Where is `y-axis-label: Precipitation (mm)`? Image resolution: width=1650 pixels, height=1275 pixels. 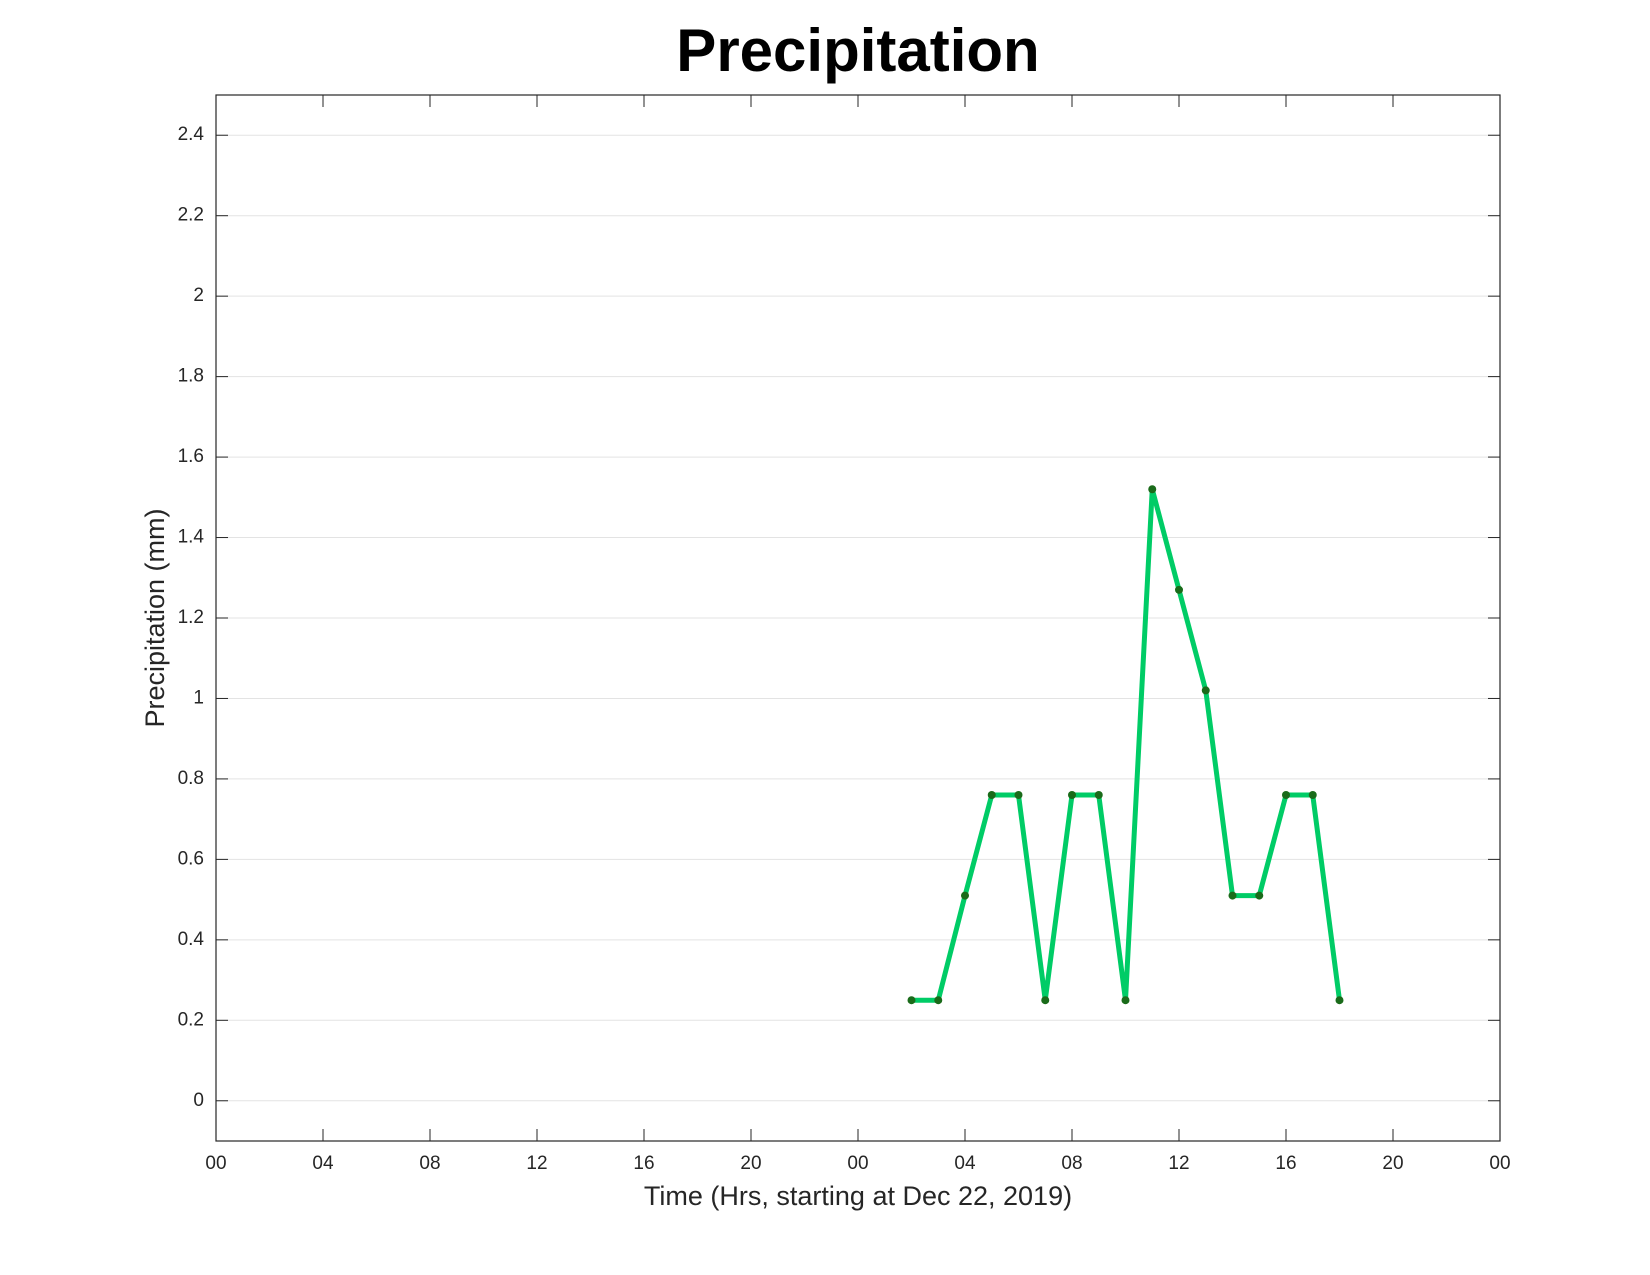 y-axis-label: Precipitation (mm) is located at coordinates (155, 617).